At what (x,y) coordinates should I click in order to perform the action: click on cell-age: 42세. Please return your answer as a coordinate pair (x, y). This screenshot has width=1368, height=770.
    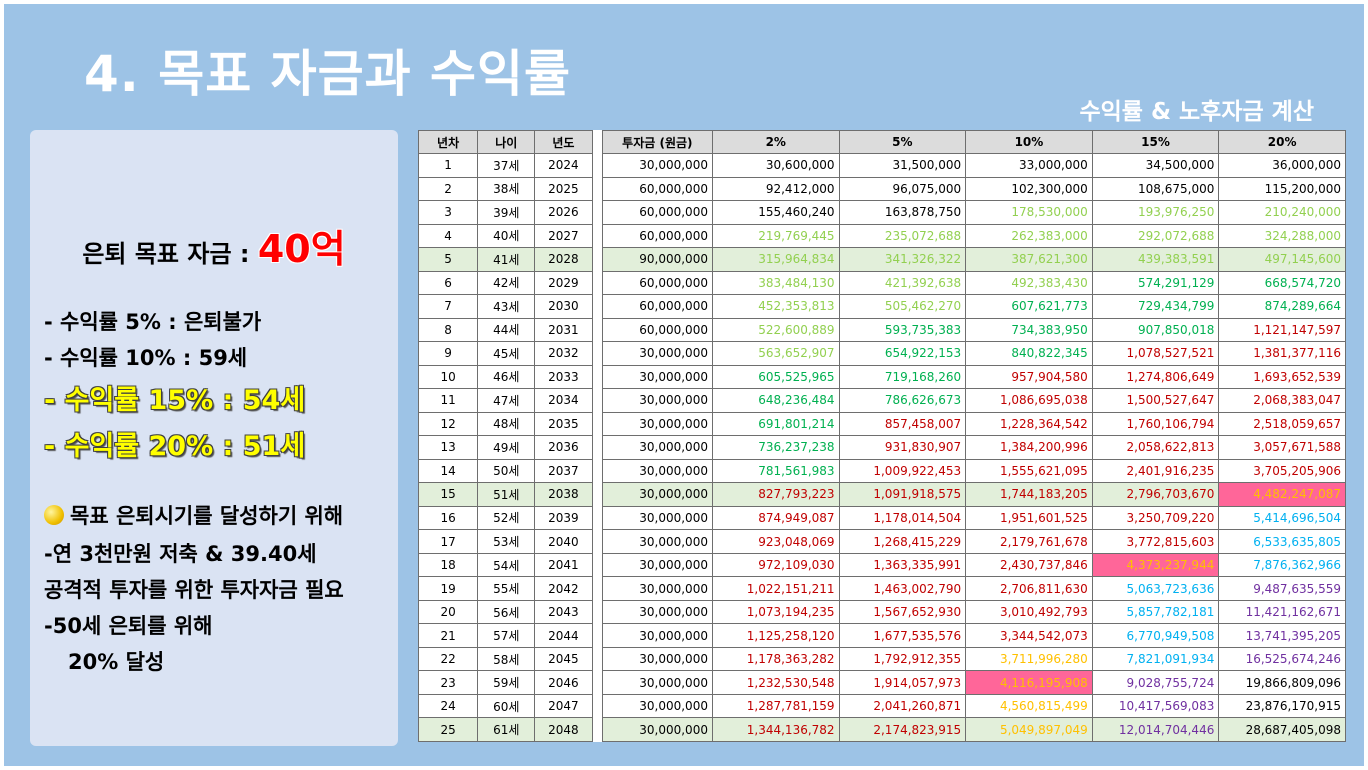
    Looking at the image, I should click on (506, 283).